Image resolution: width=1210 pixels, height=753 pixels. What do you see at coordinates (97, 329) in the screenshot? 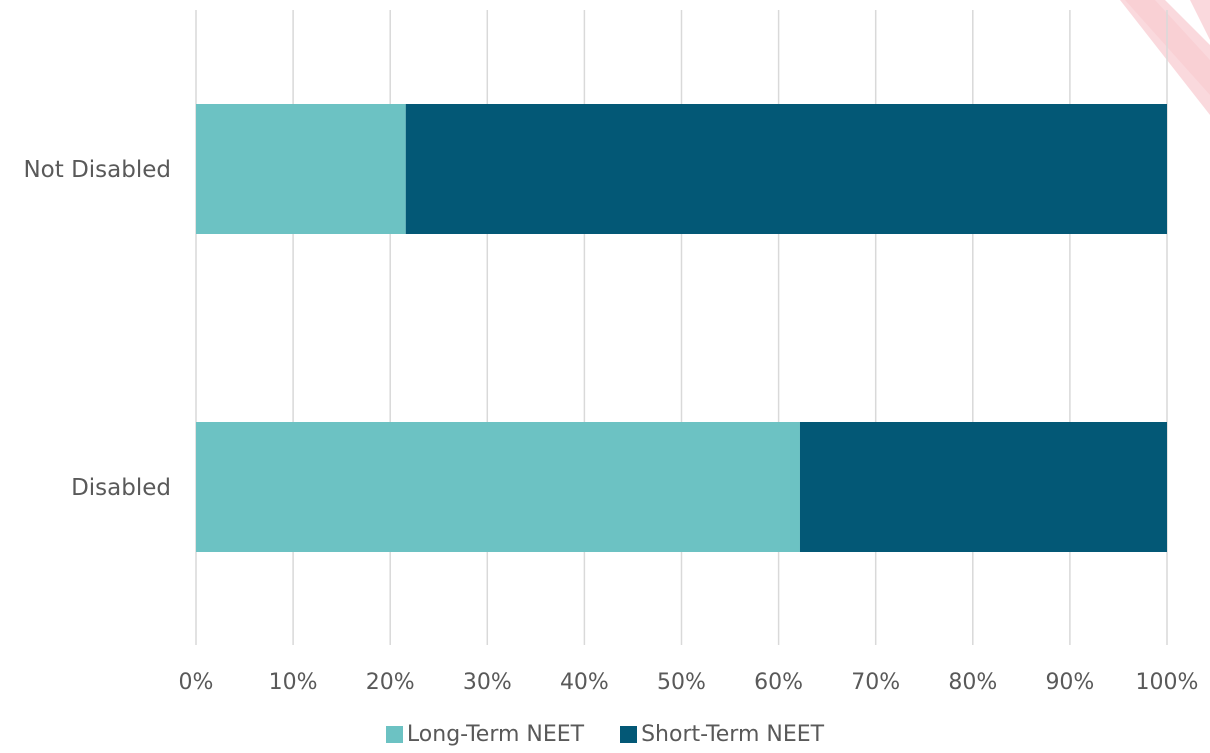
I see `category-labels: Not Disabled Disabled` at bounding box center [97, 329].